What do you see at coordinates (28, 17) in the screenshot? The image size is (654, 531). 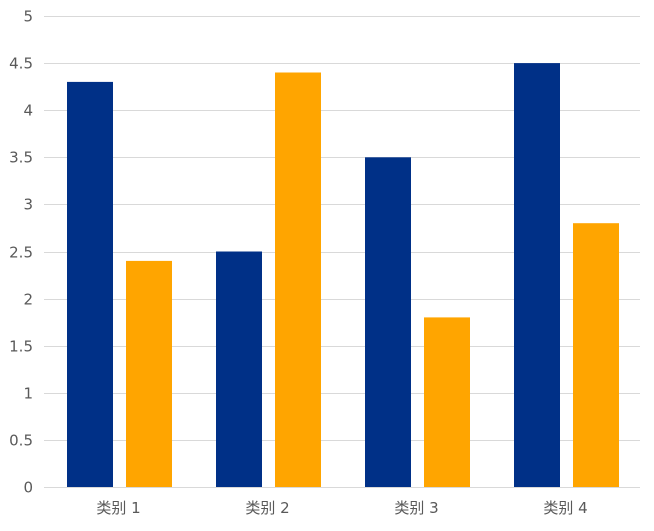 I see `y-tick-label: 5` at bounding box center [28, 17].